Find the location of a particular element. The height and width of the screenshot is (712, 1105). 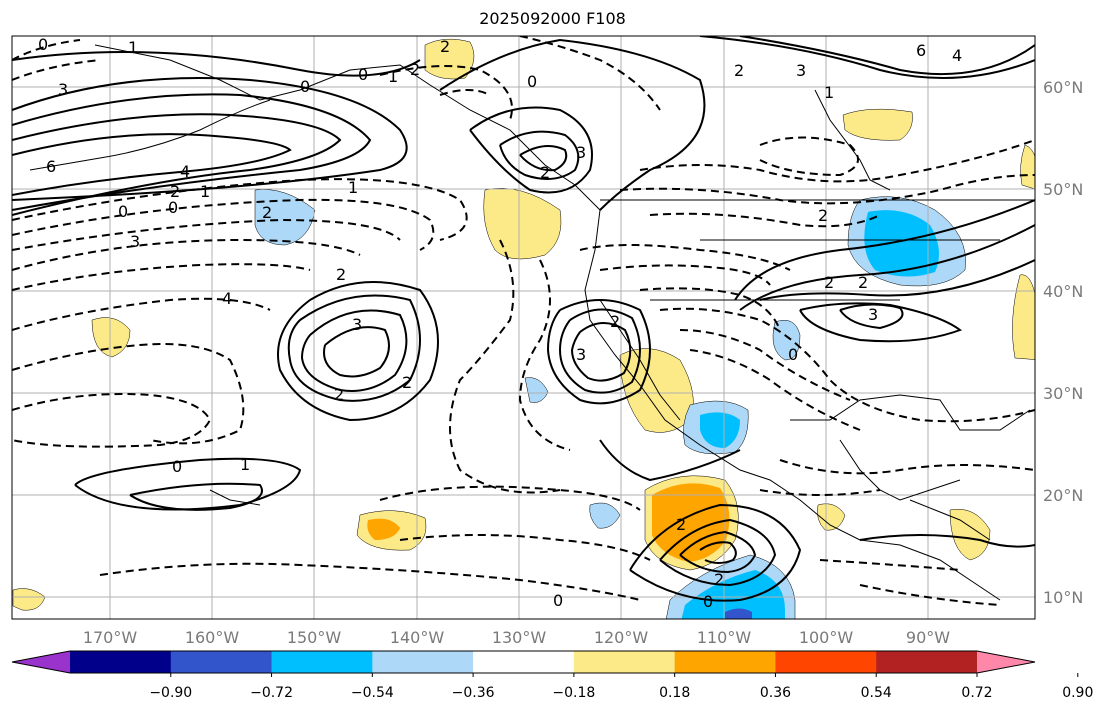

lat-tick-label: 10°N is located at coordinates (1063, 597).